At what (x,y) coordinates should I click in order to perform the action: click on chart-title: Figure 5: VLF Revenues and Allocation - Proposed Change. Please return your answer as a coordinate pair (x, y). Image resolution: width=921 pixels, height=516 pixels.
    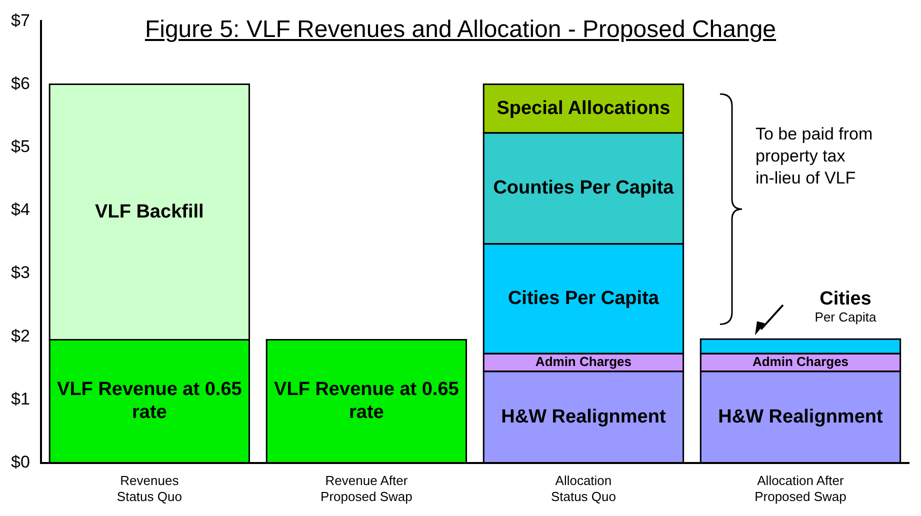
    Looking at the image, I should click on (461, 30).